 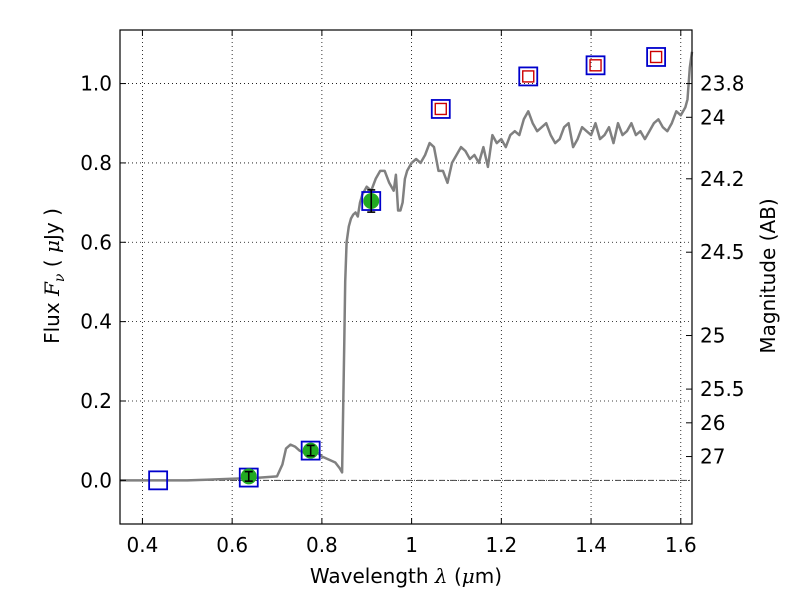 I want to click on model-photometry-markers, so click(x=548, y=83).